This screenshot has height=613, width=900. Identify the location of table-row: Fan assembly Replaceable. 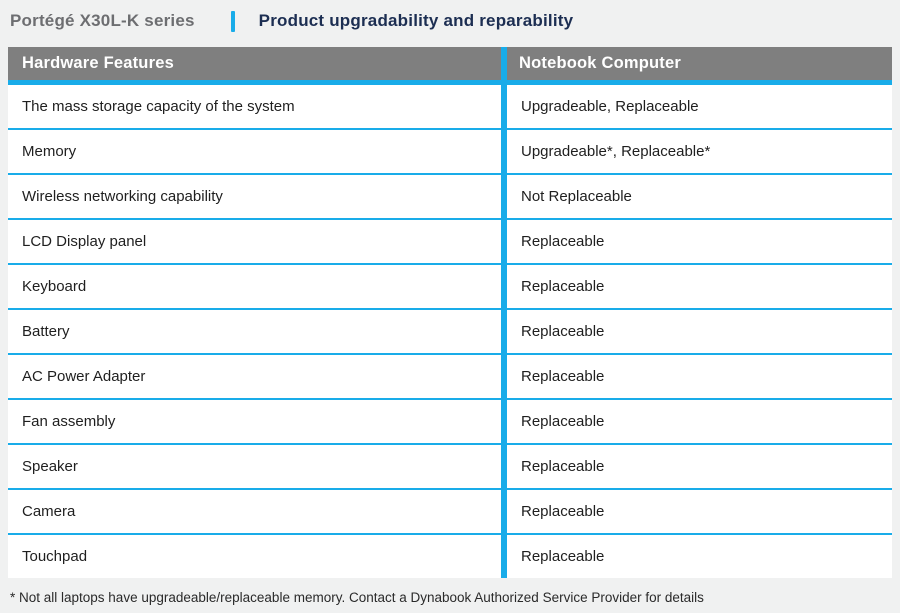
(450, 422).